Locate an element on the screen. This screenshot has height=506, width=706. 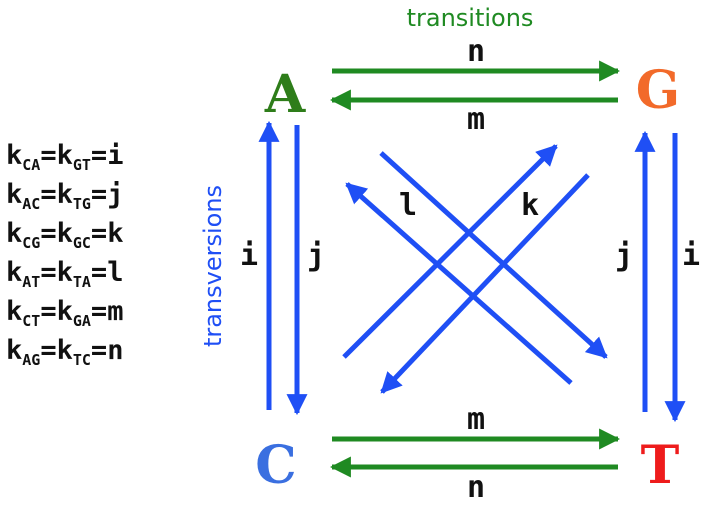
arrow-C-to-G-diagonal is located at coordinates (450, 251).